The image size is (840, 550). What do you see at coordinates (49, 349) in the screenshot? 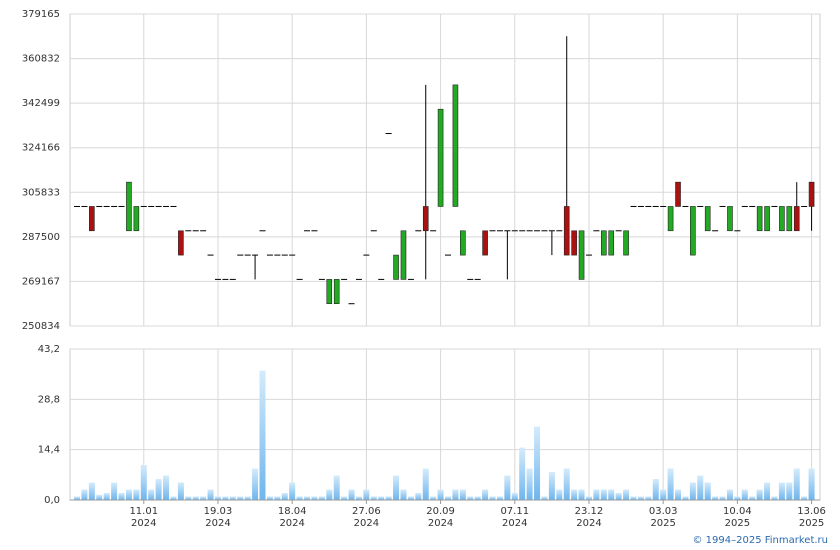
I see `y-tick-label: 43,2` at bounding box center [49, 349].